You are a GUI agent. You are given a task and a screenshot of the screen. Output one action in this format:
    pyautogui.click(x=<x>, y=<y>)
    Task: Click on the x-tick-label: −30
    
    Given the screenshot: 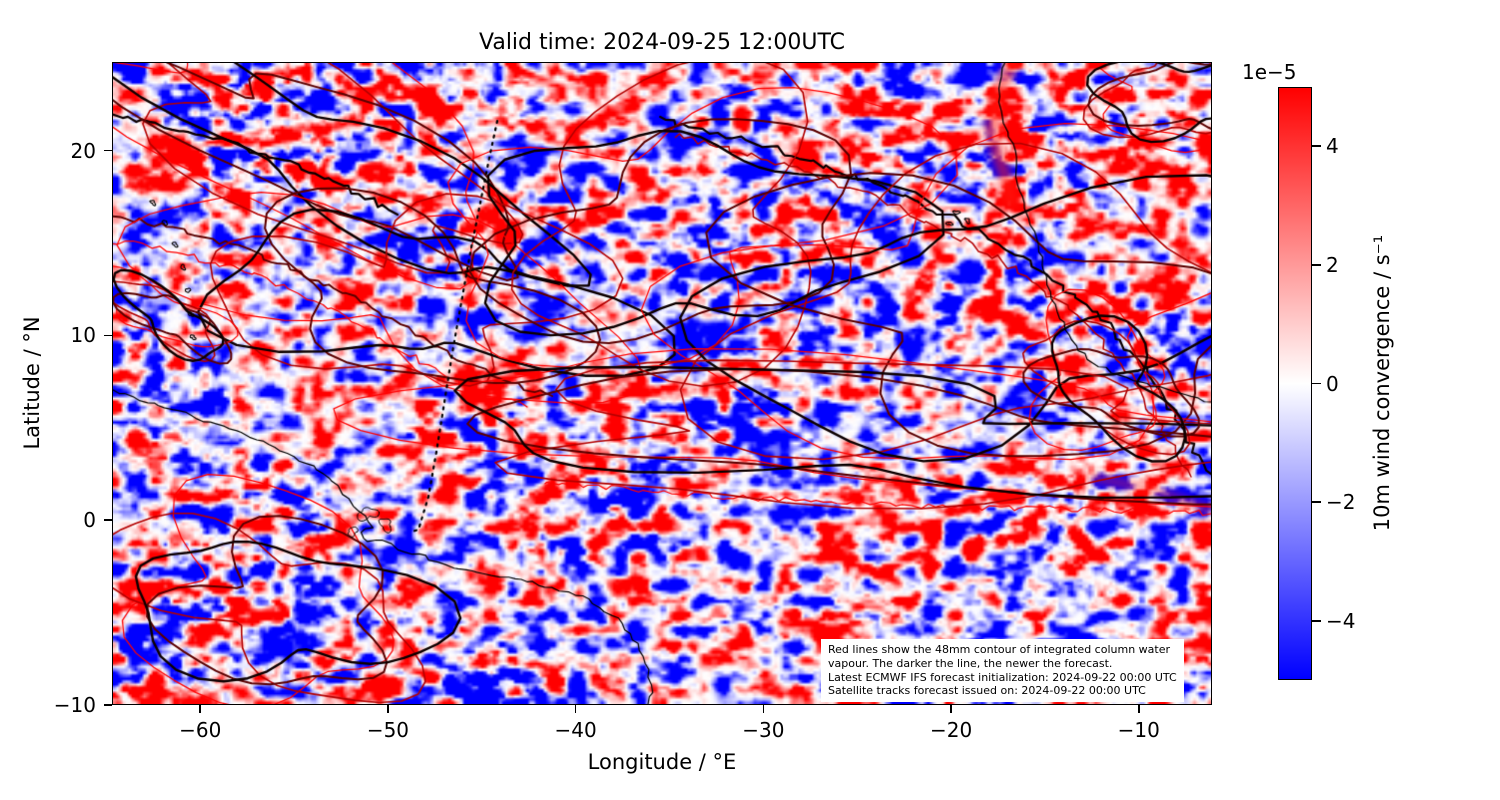 What is the action you would take?
    pyautogui.click(x=763, y=730)
    